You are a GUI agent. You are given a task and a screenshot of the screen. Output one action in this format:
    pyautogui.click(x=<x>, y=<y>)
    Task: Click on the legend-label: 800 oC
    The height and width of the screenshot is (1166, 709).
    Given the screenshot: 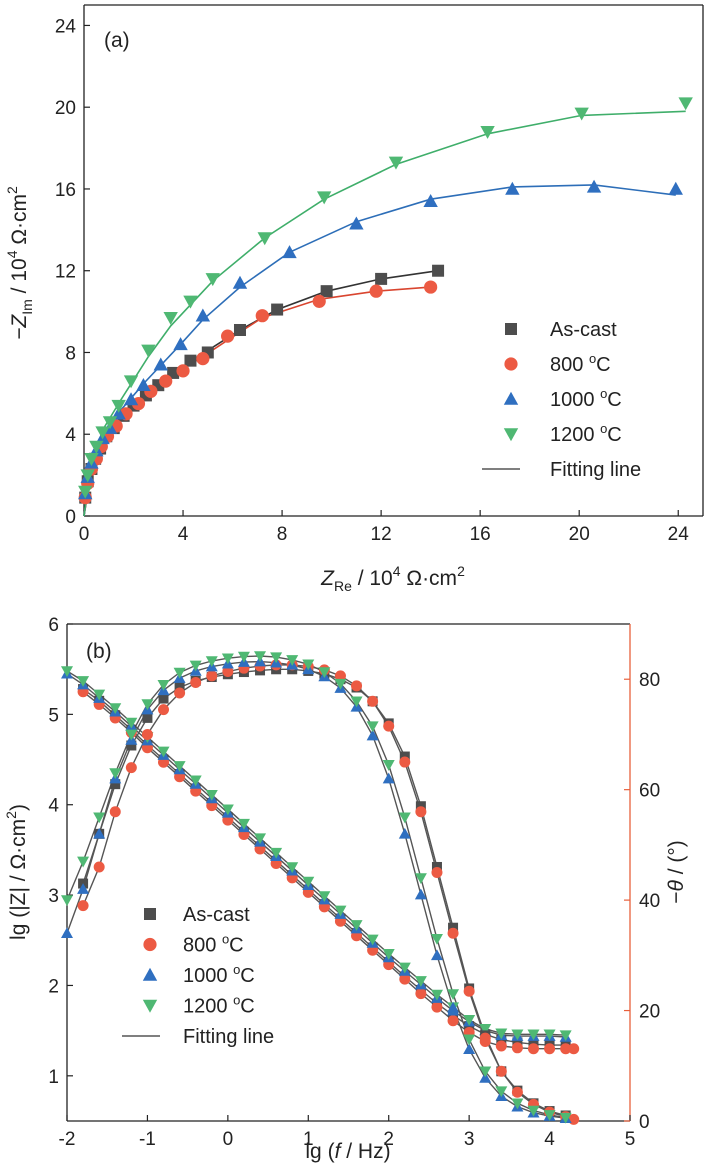 What is the action you would take?
    pyautogui.click(x=213, y=944)
    